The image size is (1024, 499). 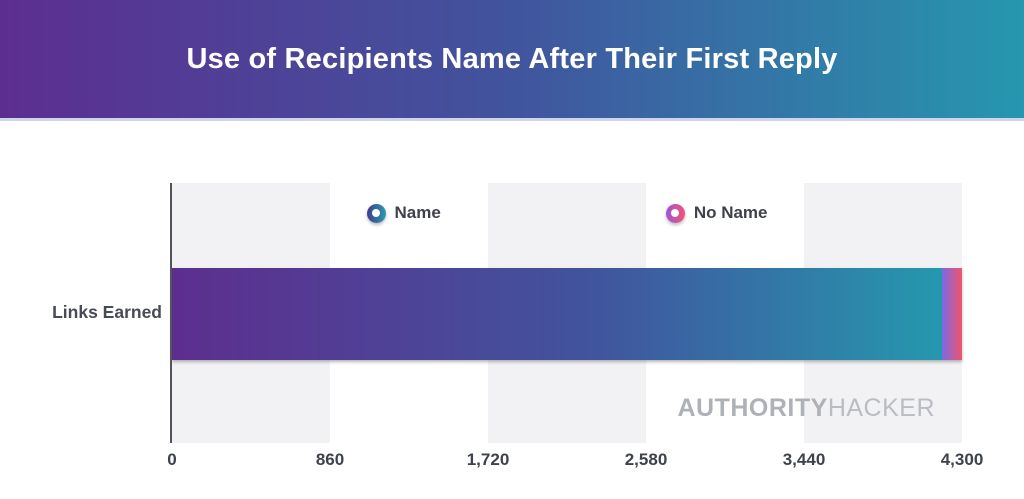 I want to click on x-axis-ticks: 0 860 1,720 2,580 3,440 4,300, so click(x=575, y=461).